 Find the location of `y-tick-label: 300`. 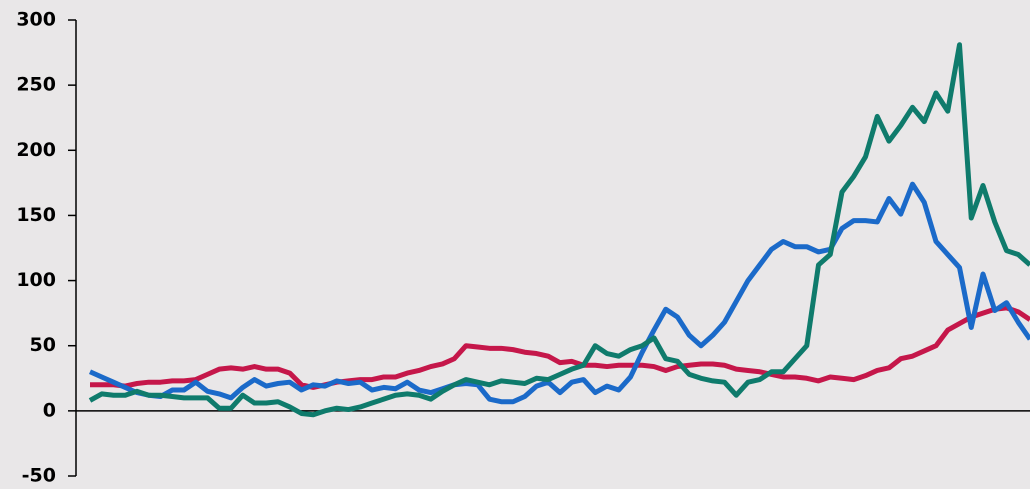

y-tick-label: 300 is located at coordinates (36, 20).